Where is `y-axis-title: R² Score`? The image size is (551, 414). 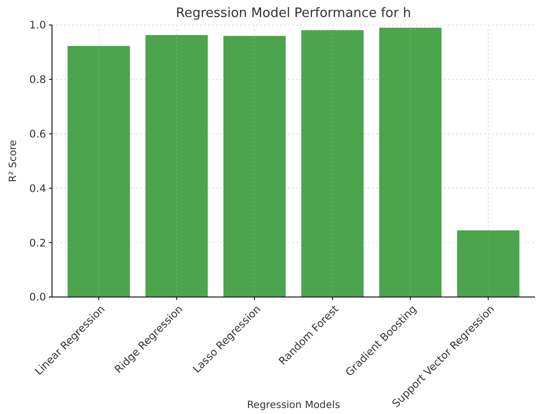 y-axis-title: R² Score is located at coordinates (13, 161).